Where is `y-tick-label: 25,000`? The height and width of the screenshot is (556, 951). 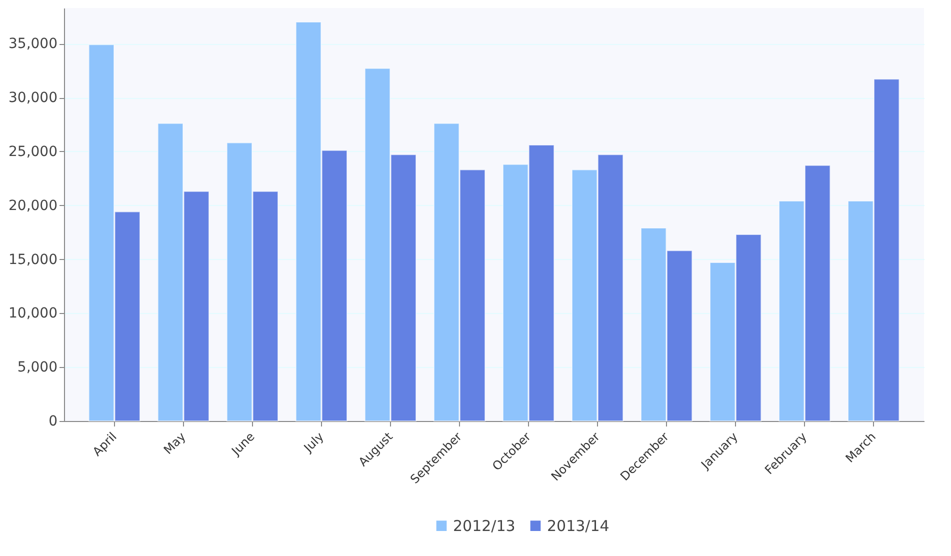
y-tick-label: 25,000 is located at coordinates (33, 152).